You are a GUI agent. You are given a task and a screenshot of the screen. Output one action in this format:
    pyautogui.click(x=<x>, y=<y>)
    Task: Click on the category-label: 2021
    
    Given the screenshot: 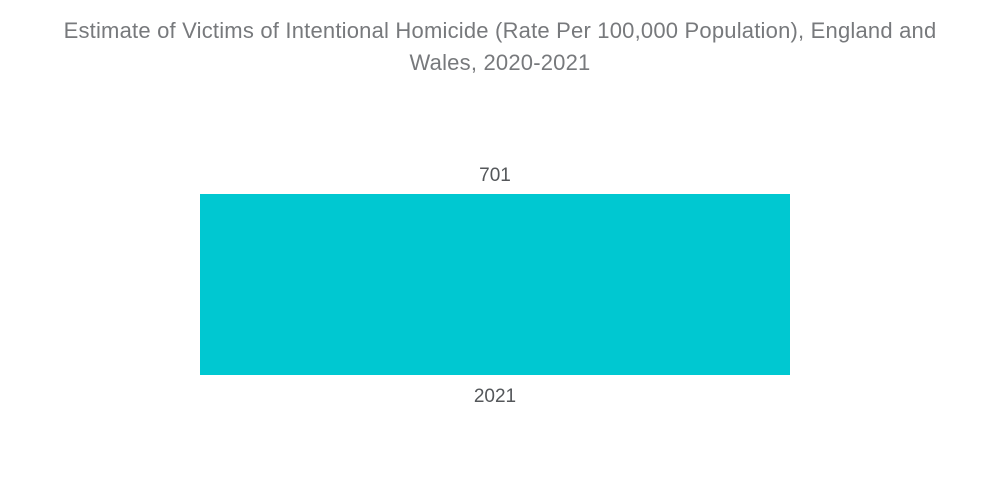 What is the action you would take?
    pyautogui.click(x=495, y=396)
    